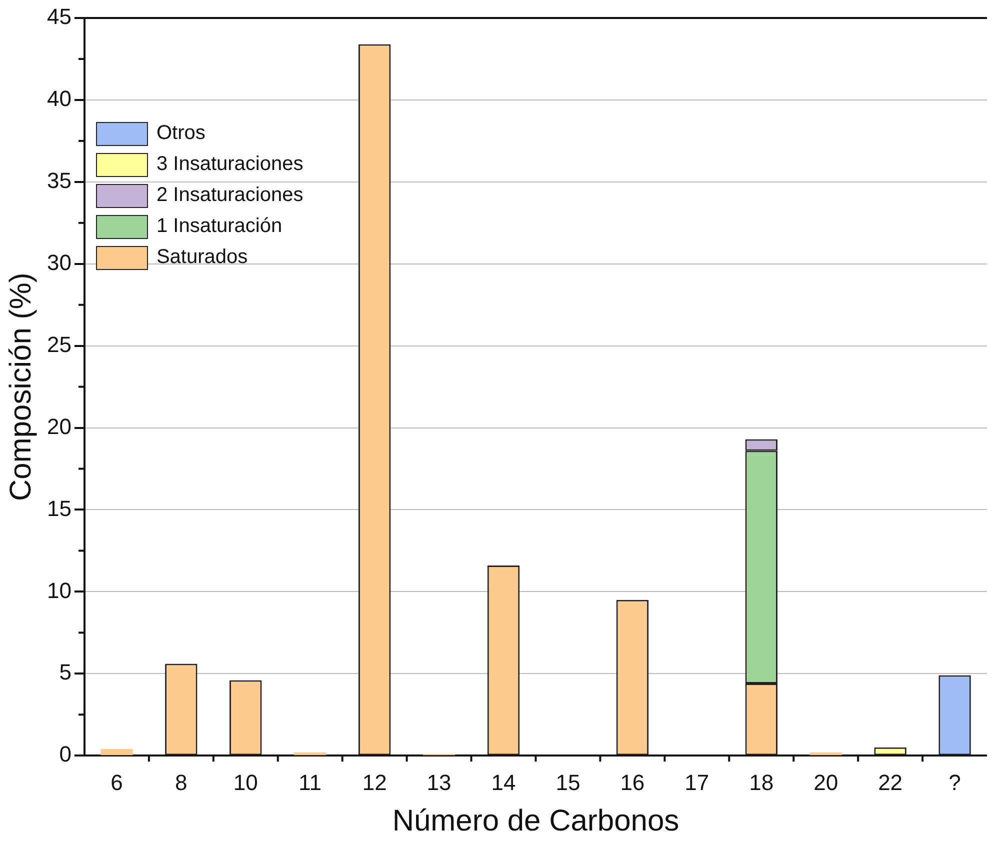 The height and width of the screenshot is (844, 993). Describe the element at coordinates (439, 782) in the screenshot. I see `x-tick-label: 13` at that location.